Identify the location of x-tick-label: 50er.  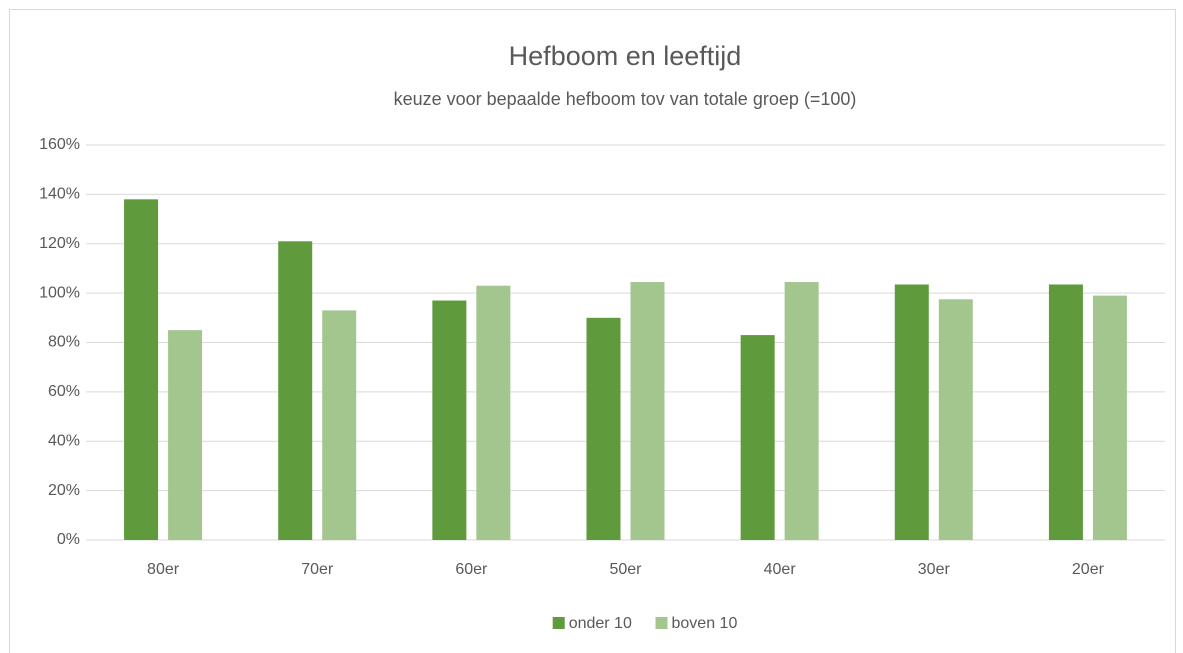
(625, 569).